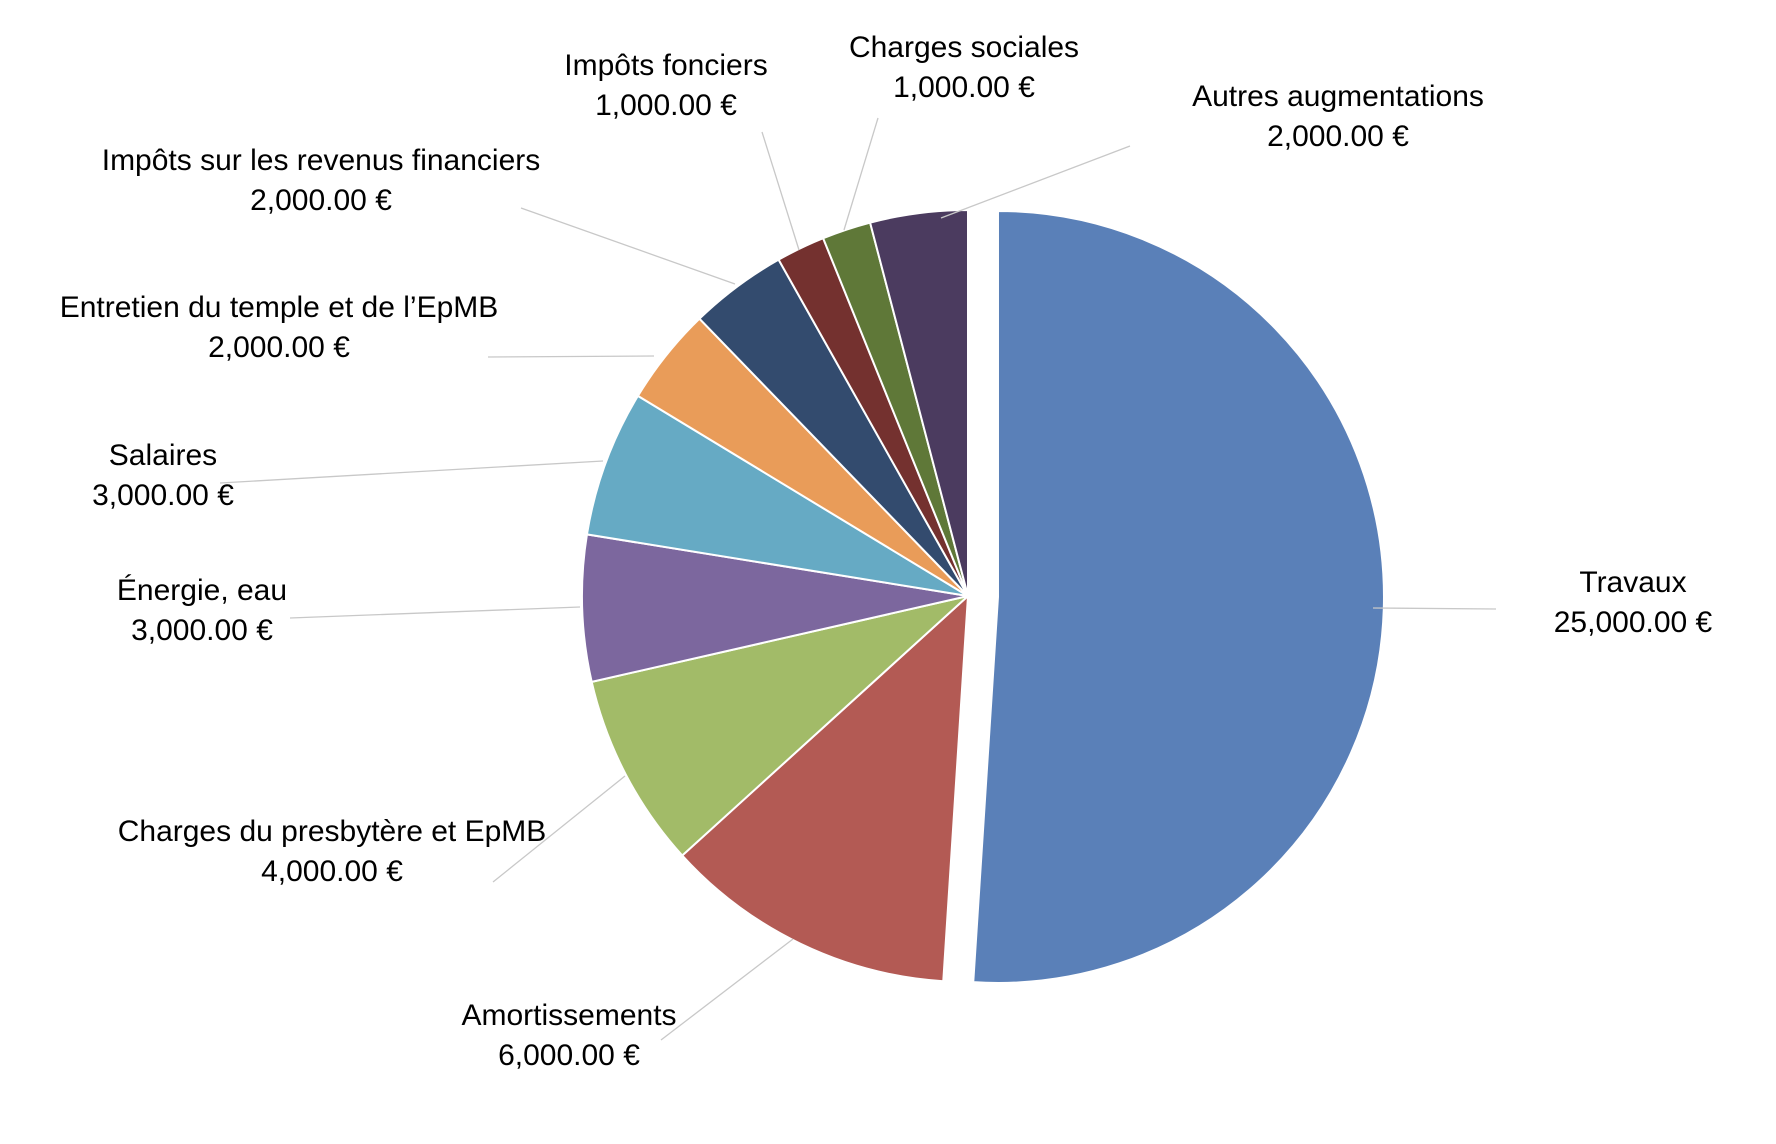 The image size is (1776, 1144). What do you see at coordinates (825, 788) in the screenshot?
I see `pie-slice-amortissements` at bounding box center [825, 788].